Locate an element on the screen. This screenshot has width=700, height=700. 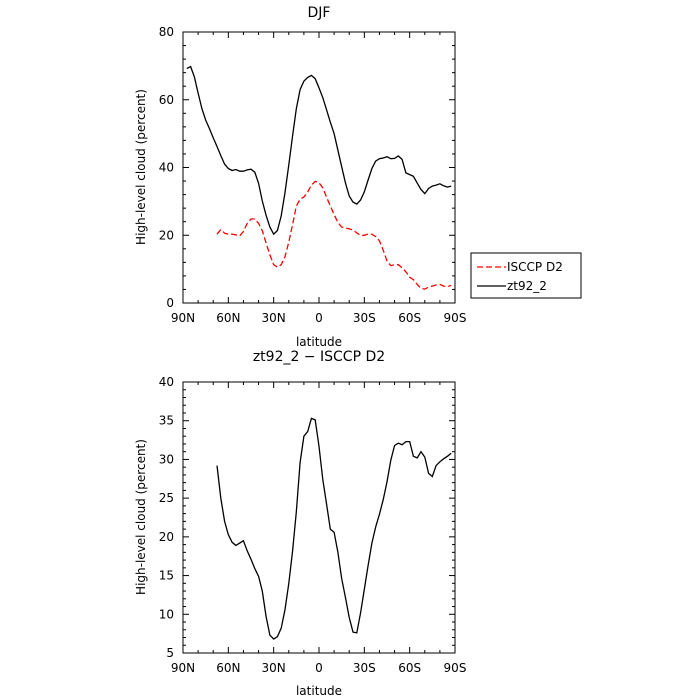
top-x-tick-labels: 90N 60N 30N 0 30S 60S 90S is located at coordinates (319, 318).